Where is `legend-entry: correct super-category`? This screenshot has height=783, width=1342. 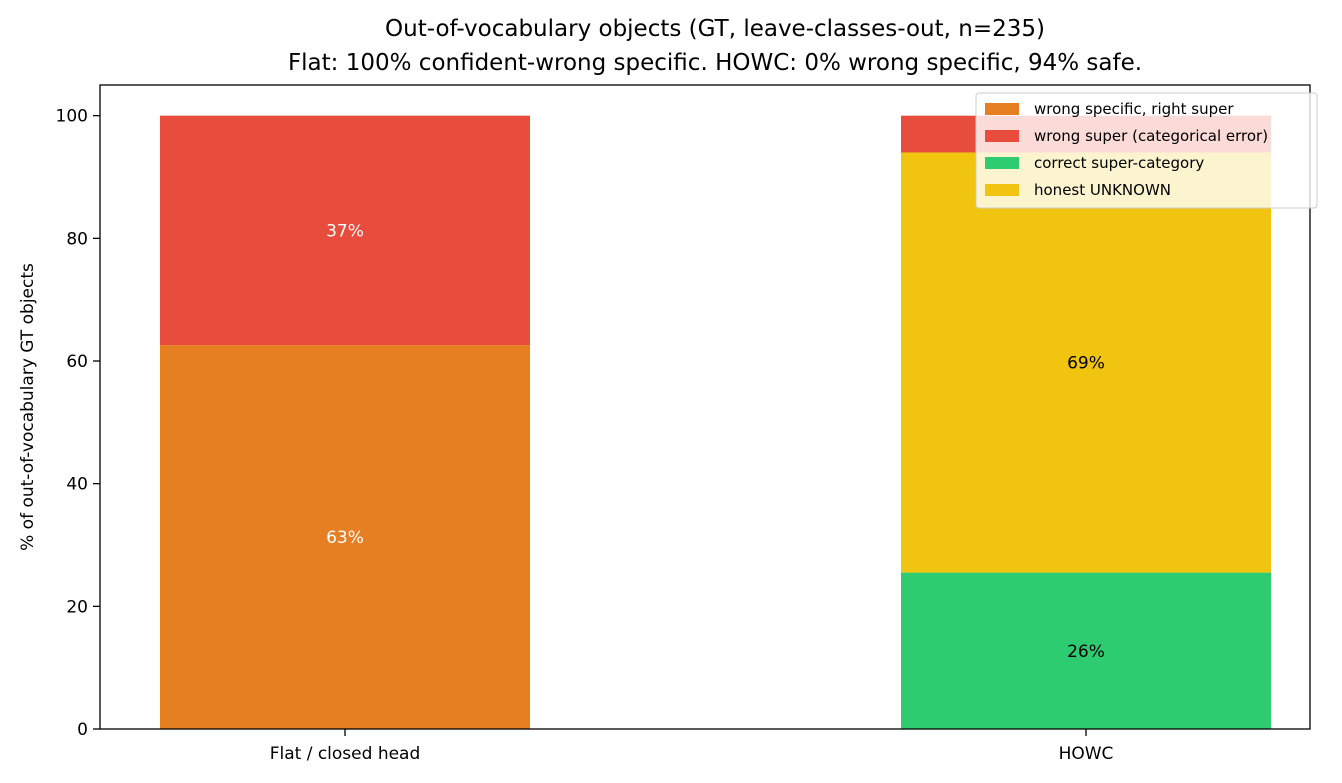 legend-entry: correct super-category is located at coordinates (1119, 163).